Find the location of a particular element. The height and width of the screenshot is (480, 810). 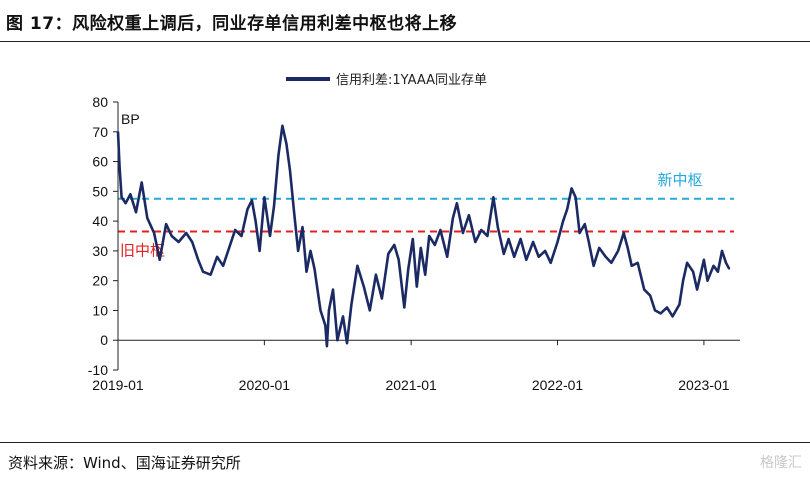

y-tick-label: 60 is located at coordinates (100, 162).